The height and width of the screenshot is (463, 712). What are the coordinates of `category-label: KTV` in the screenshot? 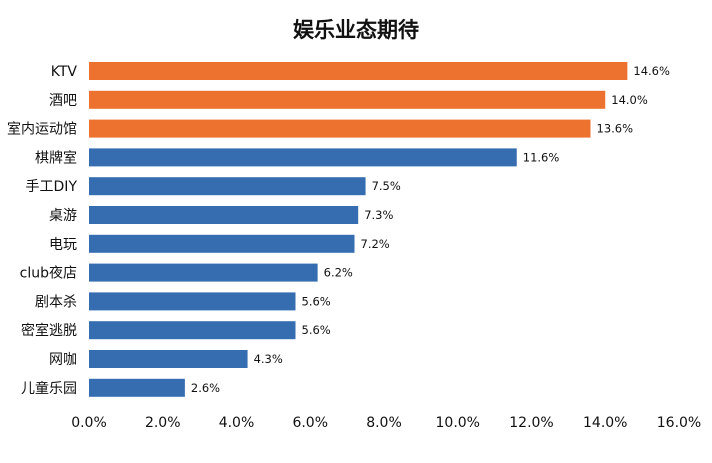 It's located at (64, 72).